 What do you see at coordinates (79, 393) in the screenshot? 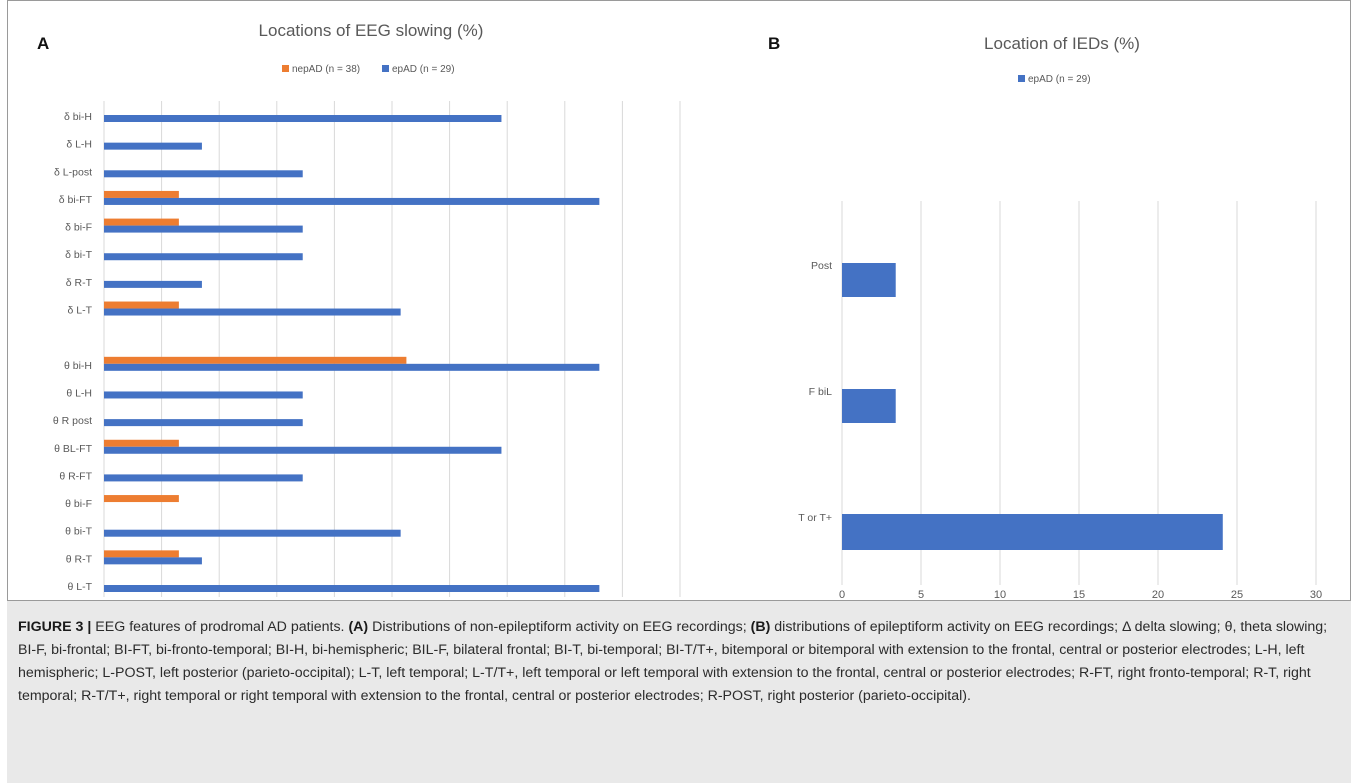
I see `category-label: θ L-H` at bounding box center [79, 393].